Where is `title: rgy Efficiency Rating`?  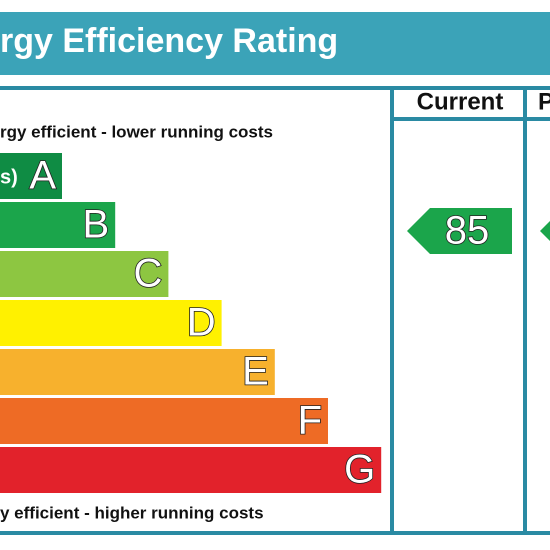 title: rgy Efficiency Rating is located at coordinates (169, 41).